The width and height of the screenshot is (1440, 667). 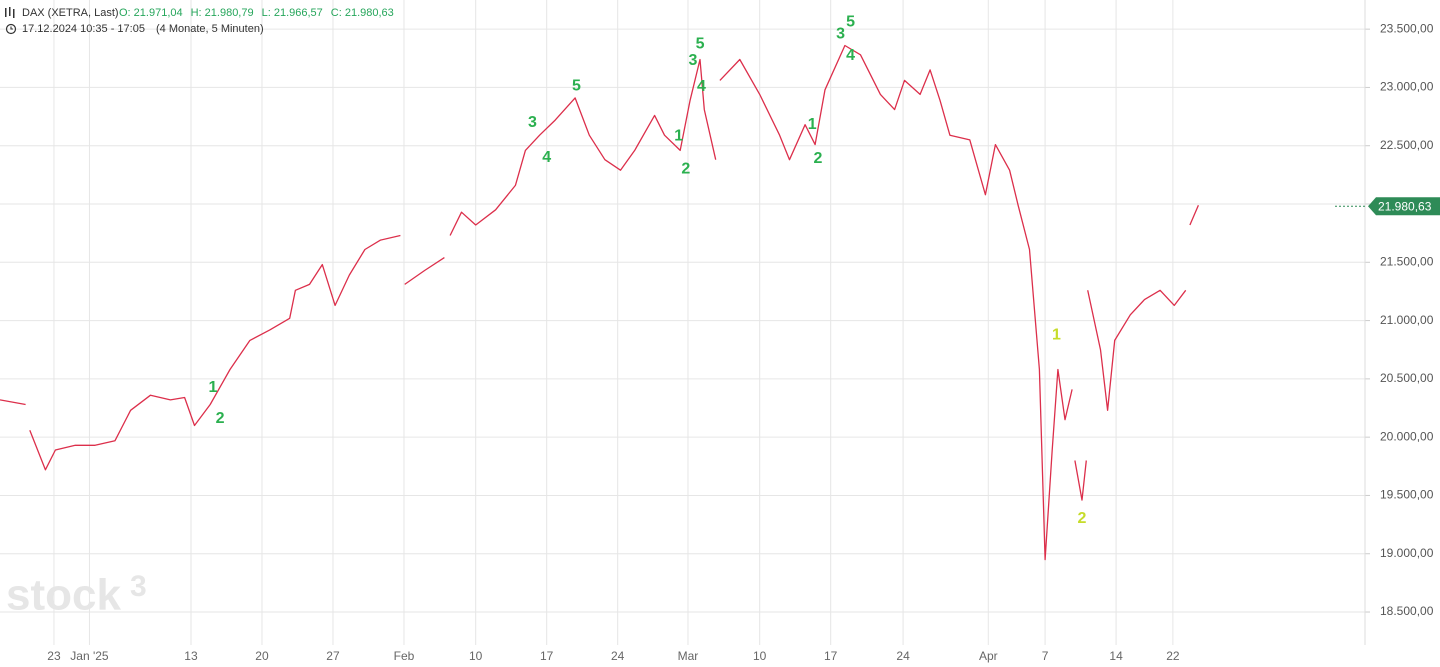 What do you see at coordinates (1173, 656) in the screenshot?
I see `x-tick-label: 22` at bounding box center [1173, 656].